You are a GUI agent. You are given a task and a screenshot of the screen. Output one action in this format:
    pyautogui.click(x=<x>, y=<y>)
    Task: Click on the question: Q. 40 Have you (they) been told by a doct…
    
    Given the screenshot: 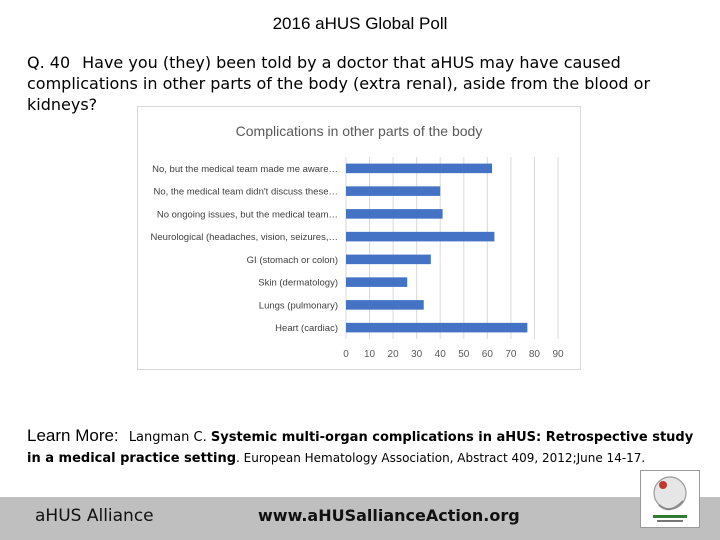 What is the action you would take?
    pyautogui.click(x=362, y=83)
    